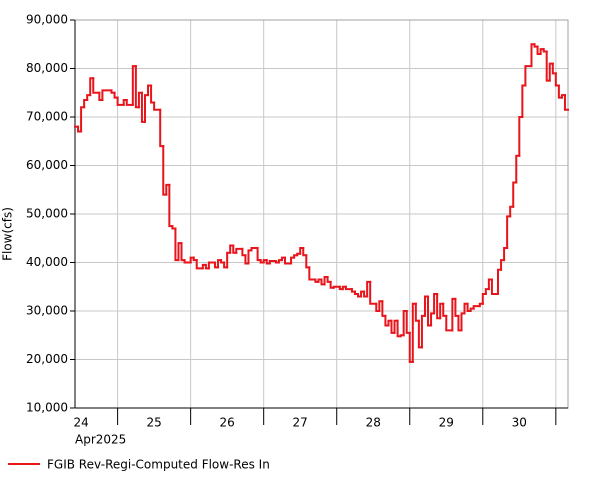 This screenshot has height=480, width=601. I want to click on y-tick-label: 40,000, so click(47, 262).